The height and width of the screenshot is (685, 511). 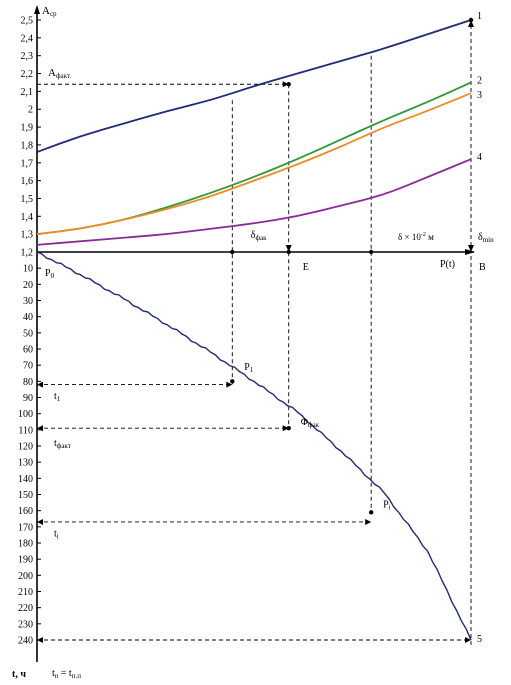 I want to click on series-4-line, so click(x=254, y=202).